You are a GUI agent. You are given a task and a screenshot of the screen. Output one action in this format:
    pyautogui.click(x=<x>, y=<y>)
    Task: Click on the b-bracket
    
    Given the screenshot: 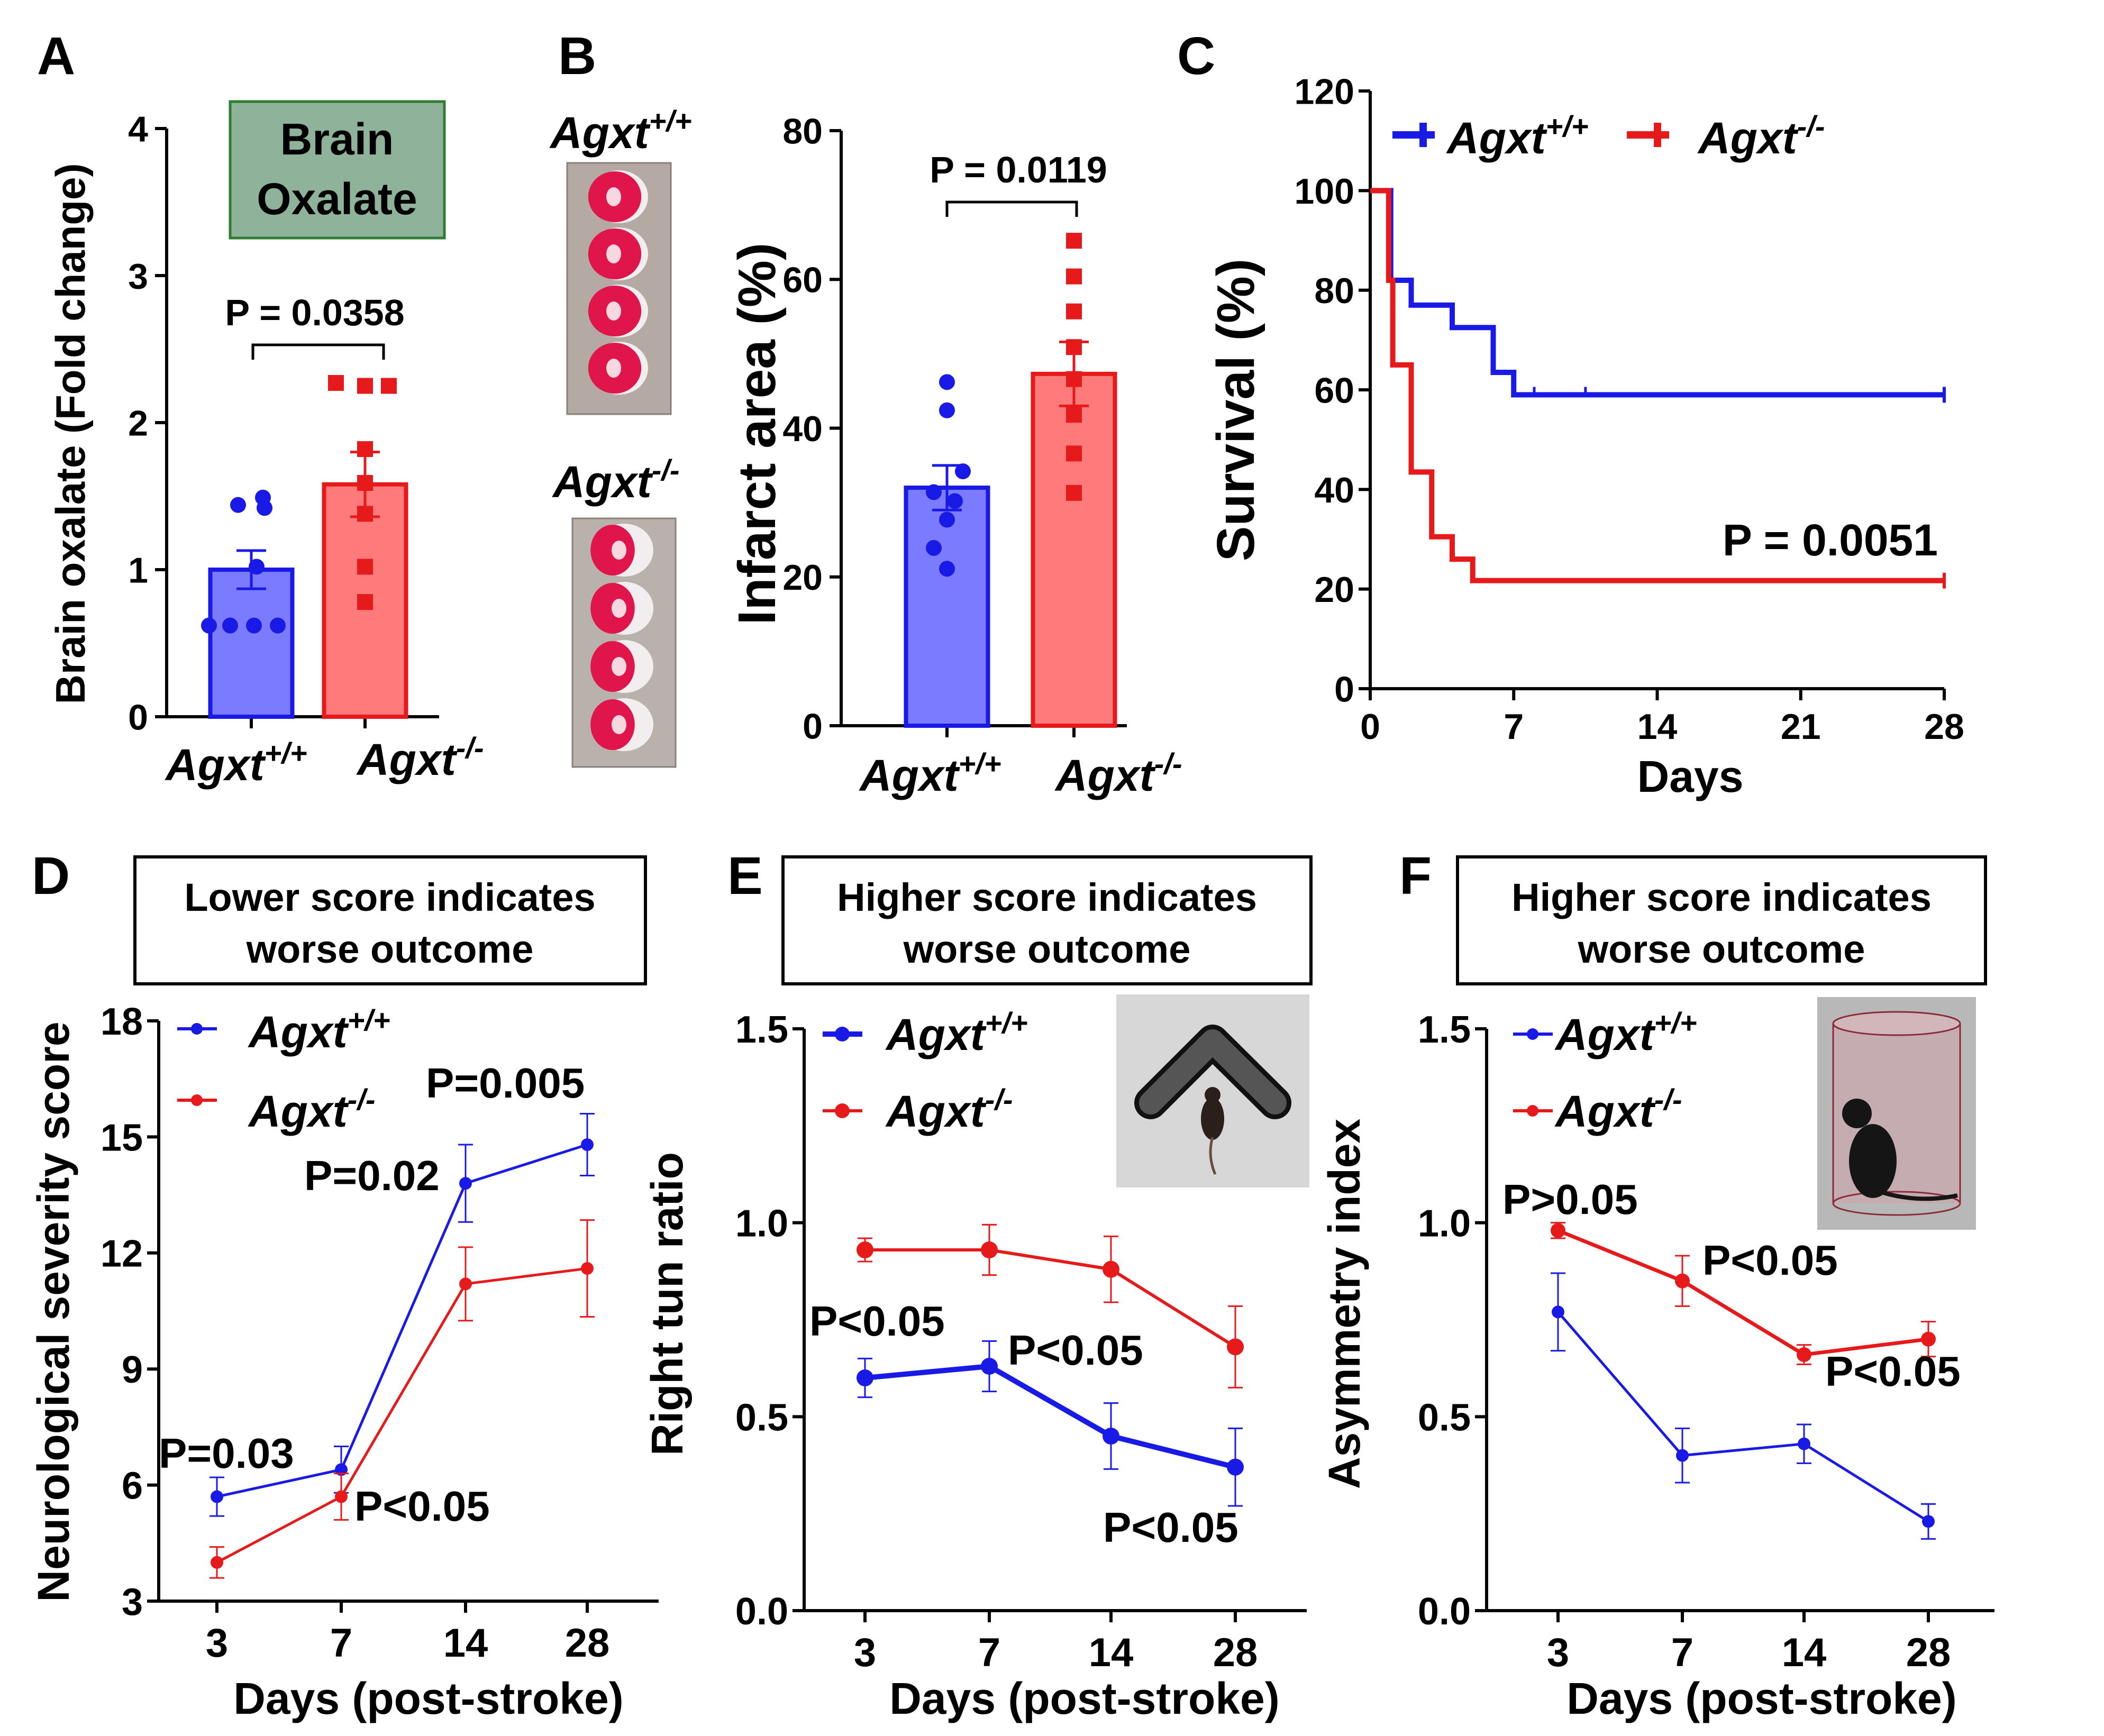 What is the action you would take?
    pyautogui.click(x=1011, y=208)
    